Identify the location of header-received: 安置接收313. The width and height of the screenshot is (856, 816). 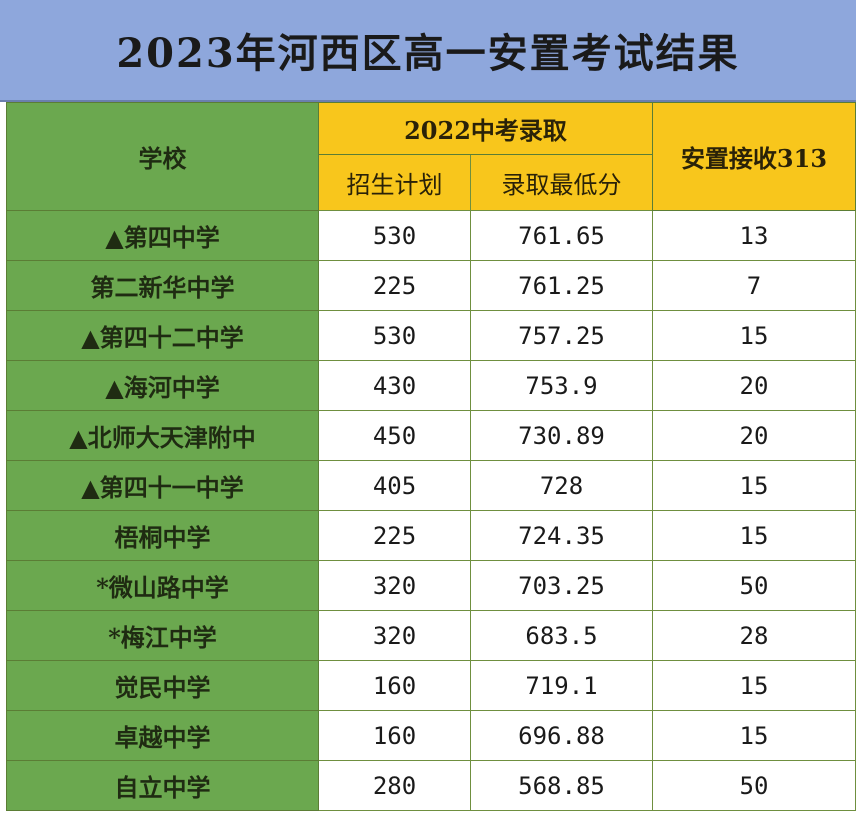
(754, 156).